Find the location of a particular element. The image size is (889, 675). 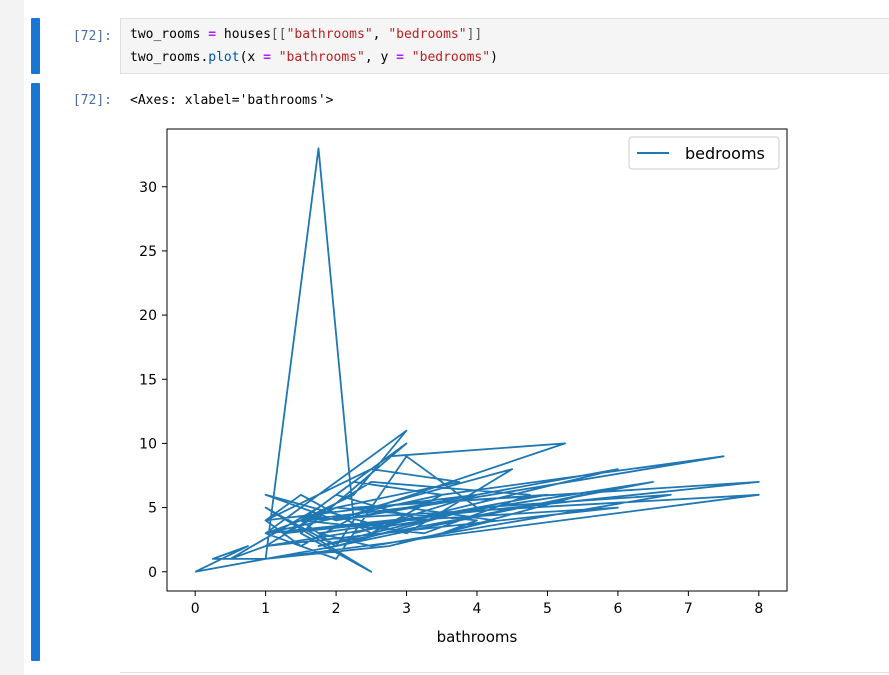

x-tick-label: 0 is located at coordinates (195, 609).